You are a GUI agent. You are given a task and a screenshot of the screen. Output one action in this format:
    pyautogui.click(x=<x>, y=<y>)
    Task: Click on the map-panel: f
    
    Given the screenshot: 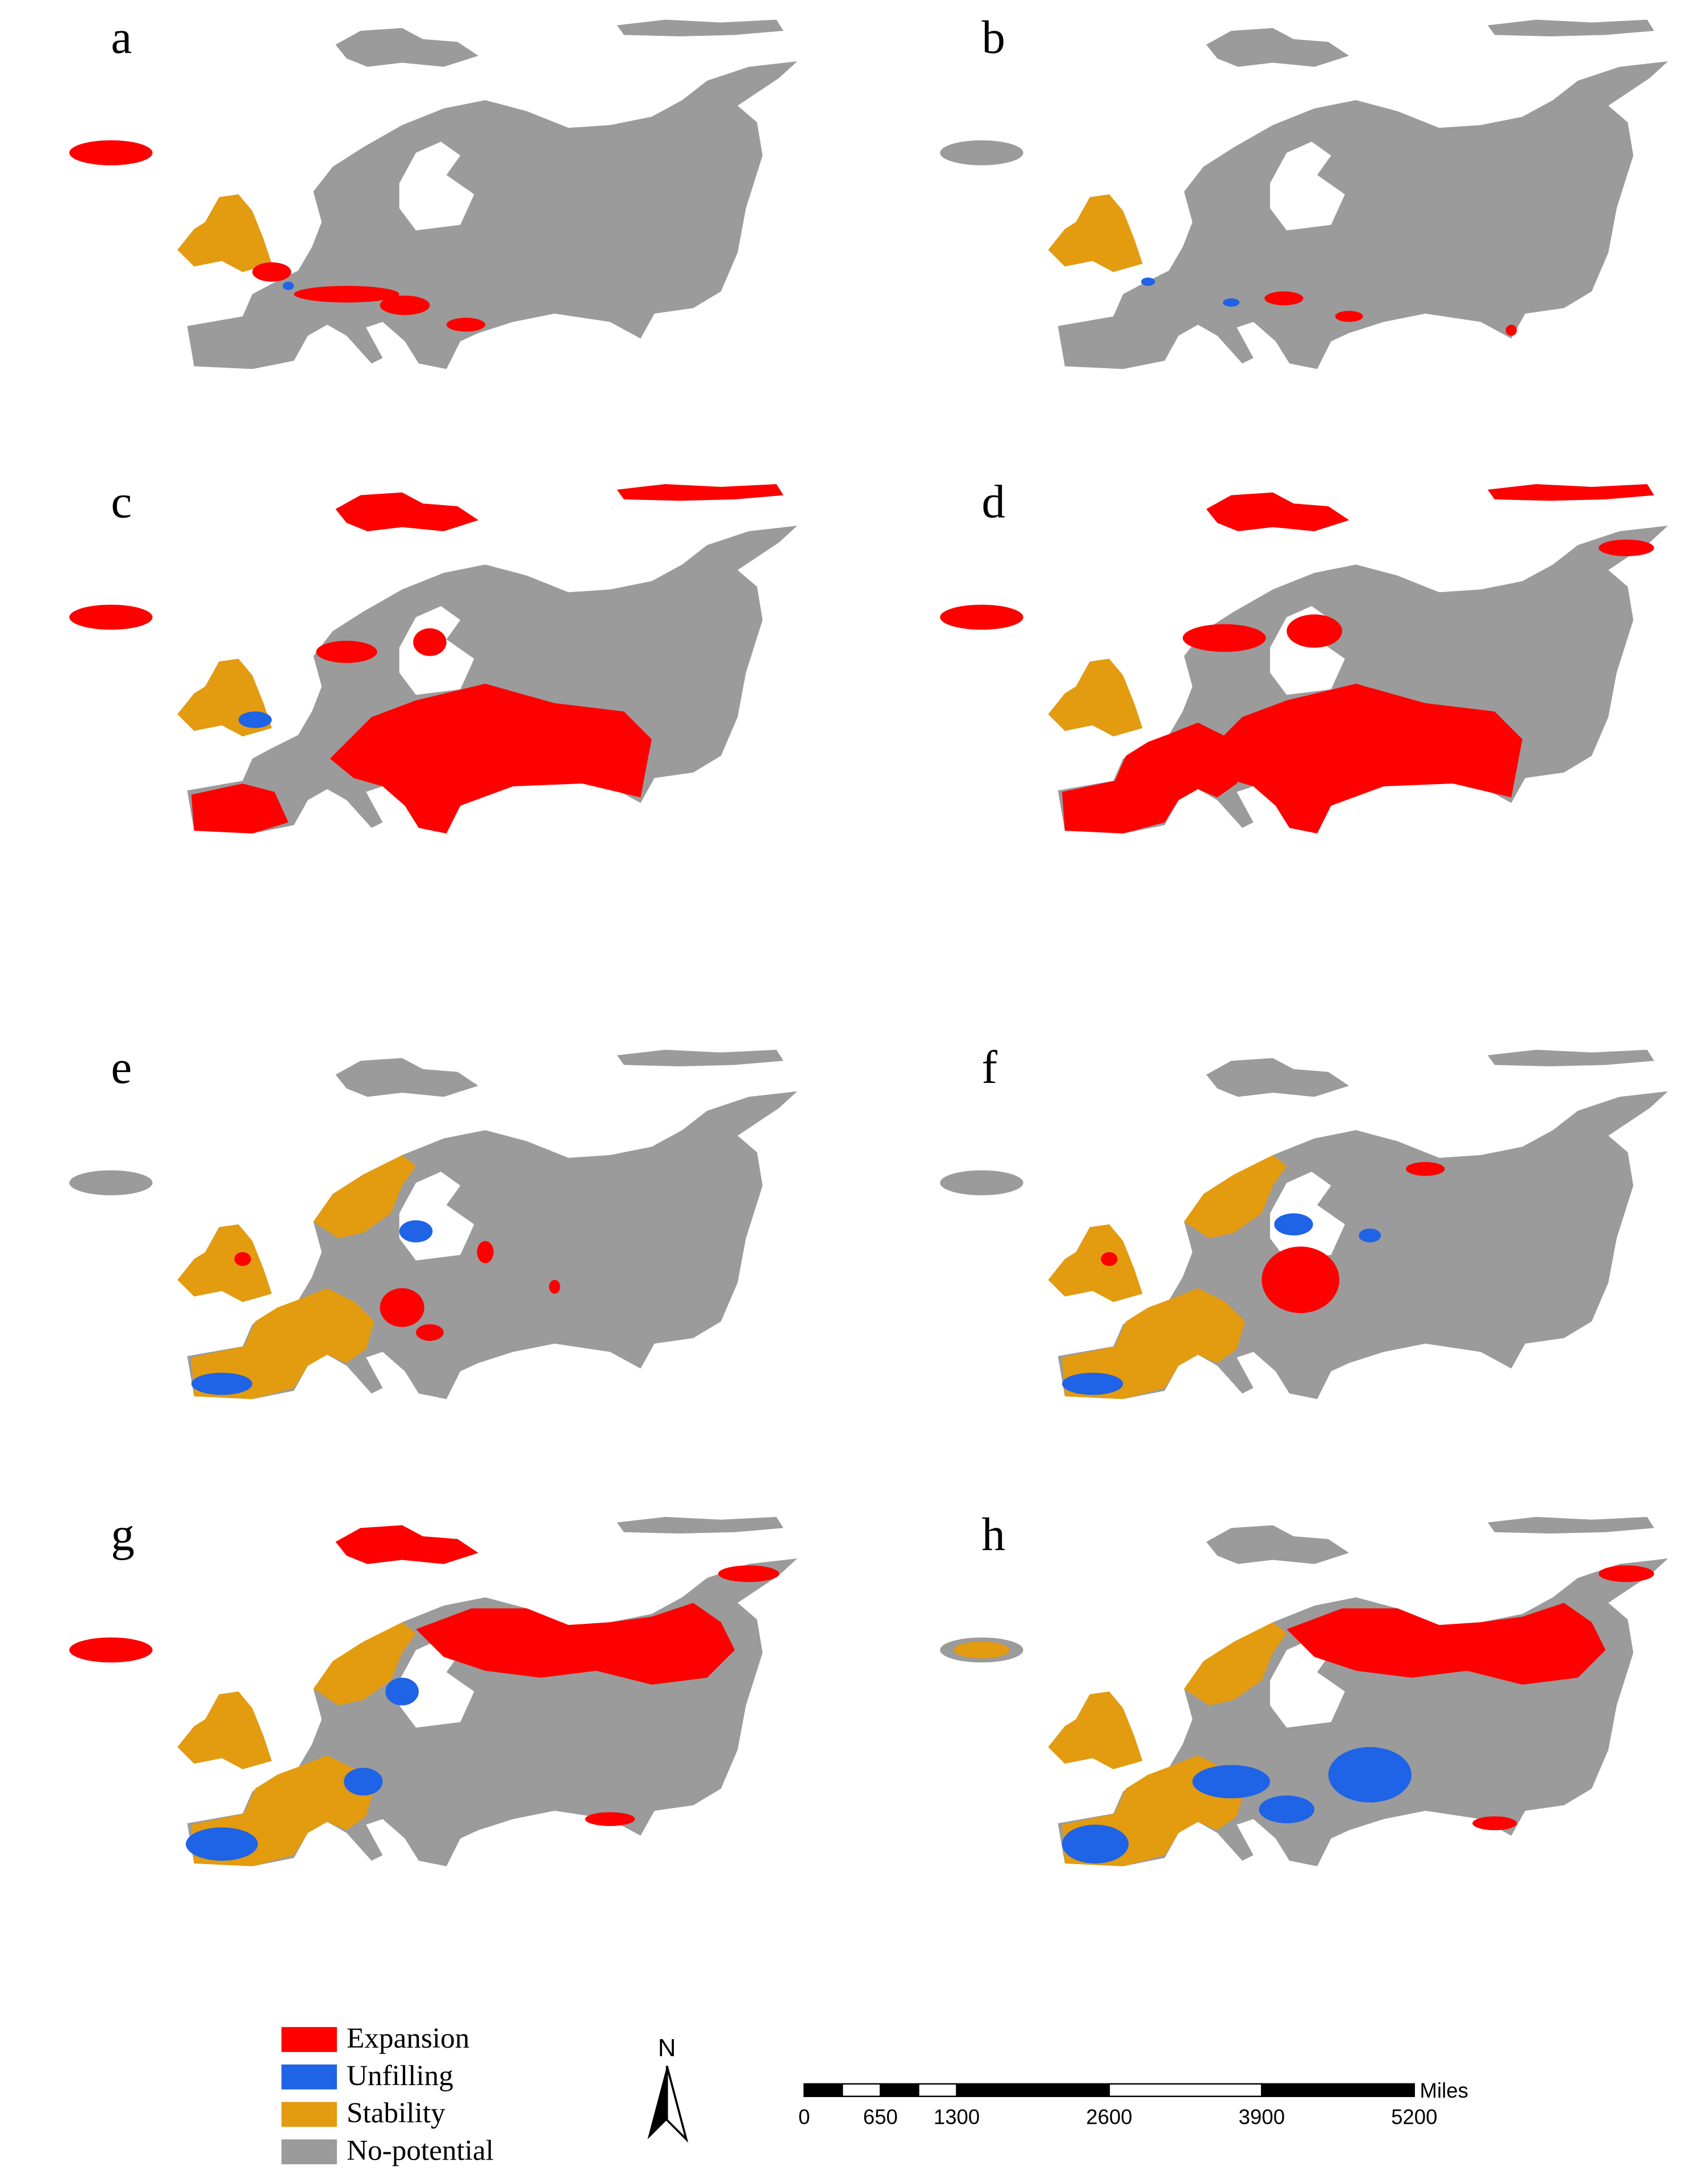 What is the action you would take?
    pyautogui.click(x=1304, y=1220)
    